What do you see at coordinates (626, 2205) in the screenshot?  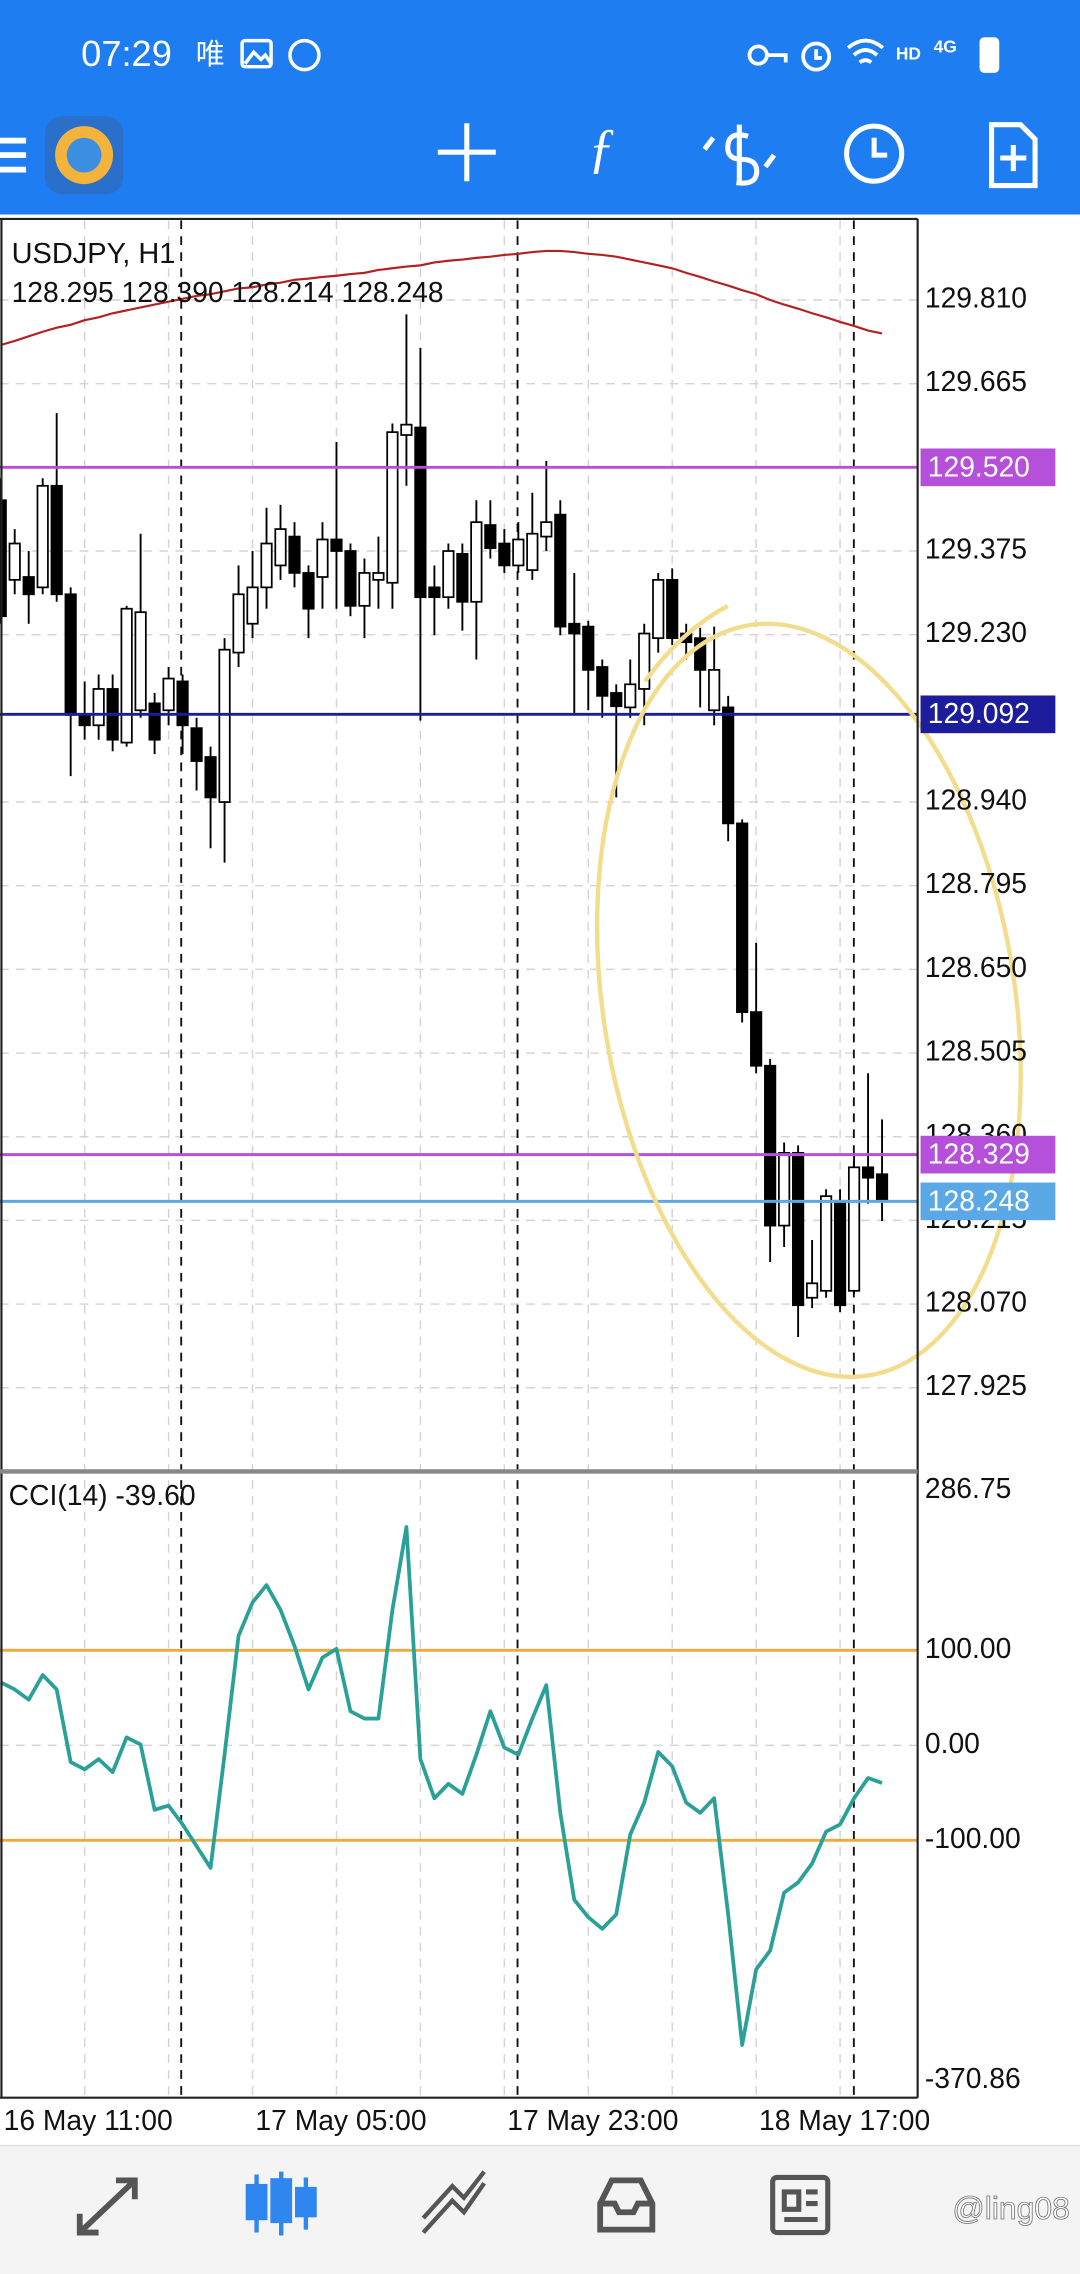 I see `nav-history` at bounding box center [626, 2205].